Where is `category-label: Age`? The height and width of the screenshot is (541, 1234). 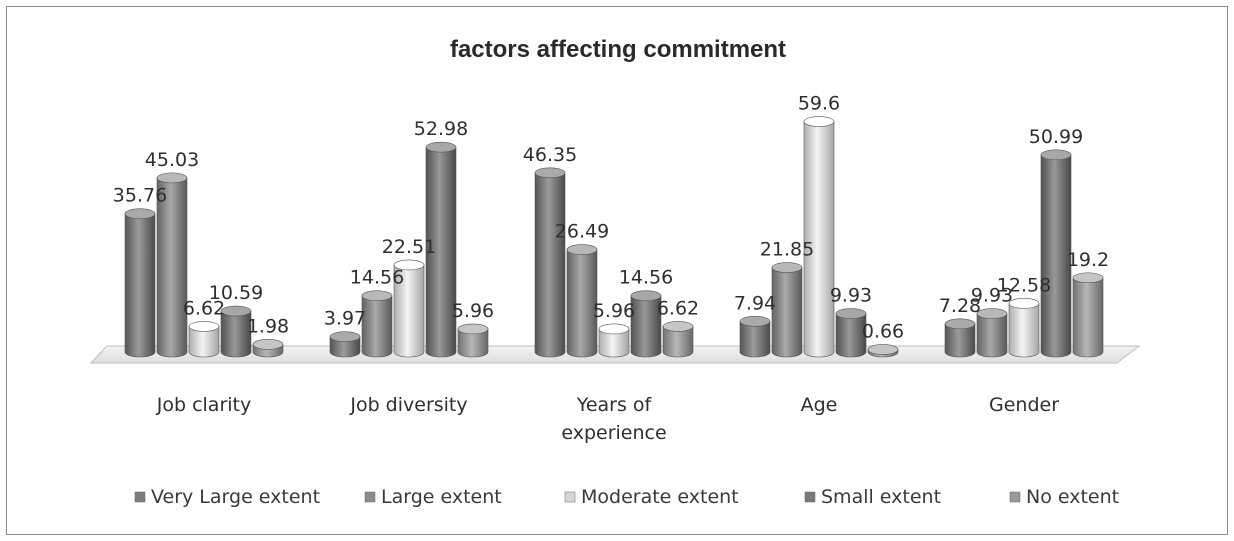 category-label: Age is located at coordinates (819, 405).